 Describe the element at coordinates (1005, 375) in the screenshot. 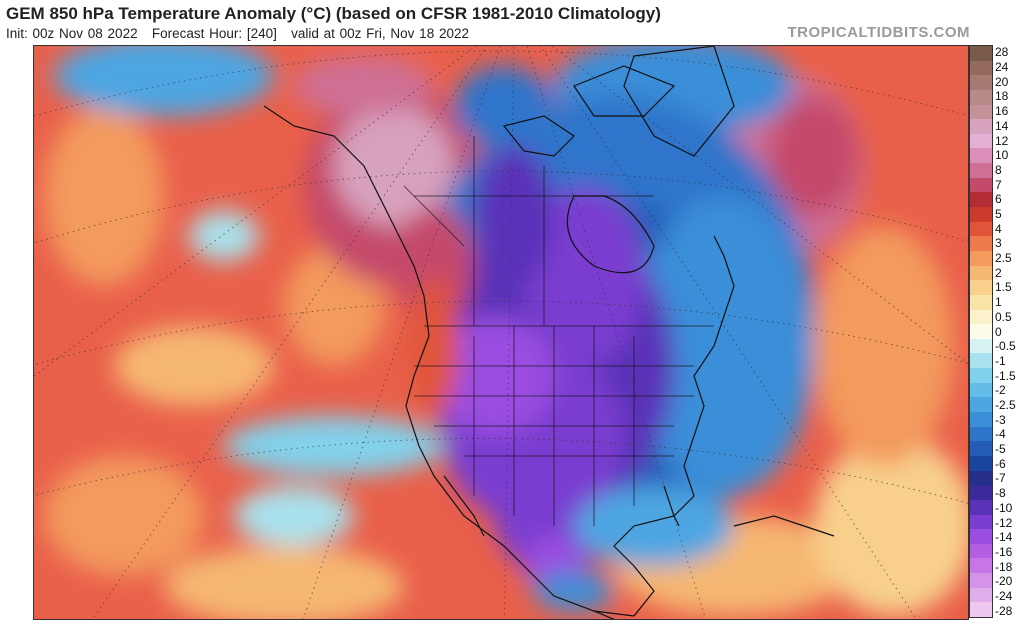

I see `legend-tick-label: -1.5` at that location.